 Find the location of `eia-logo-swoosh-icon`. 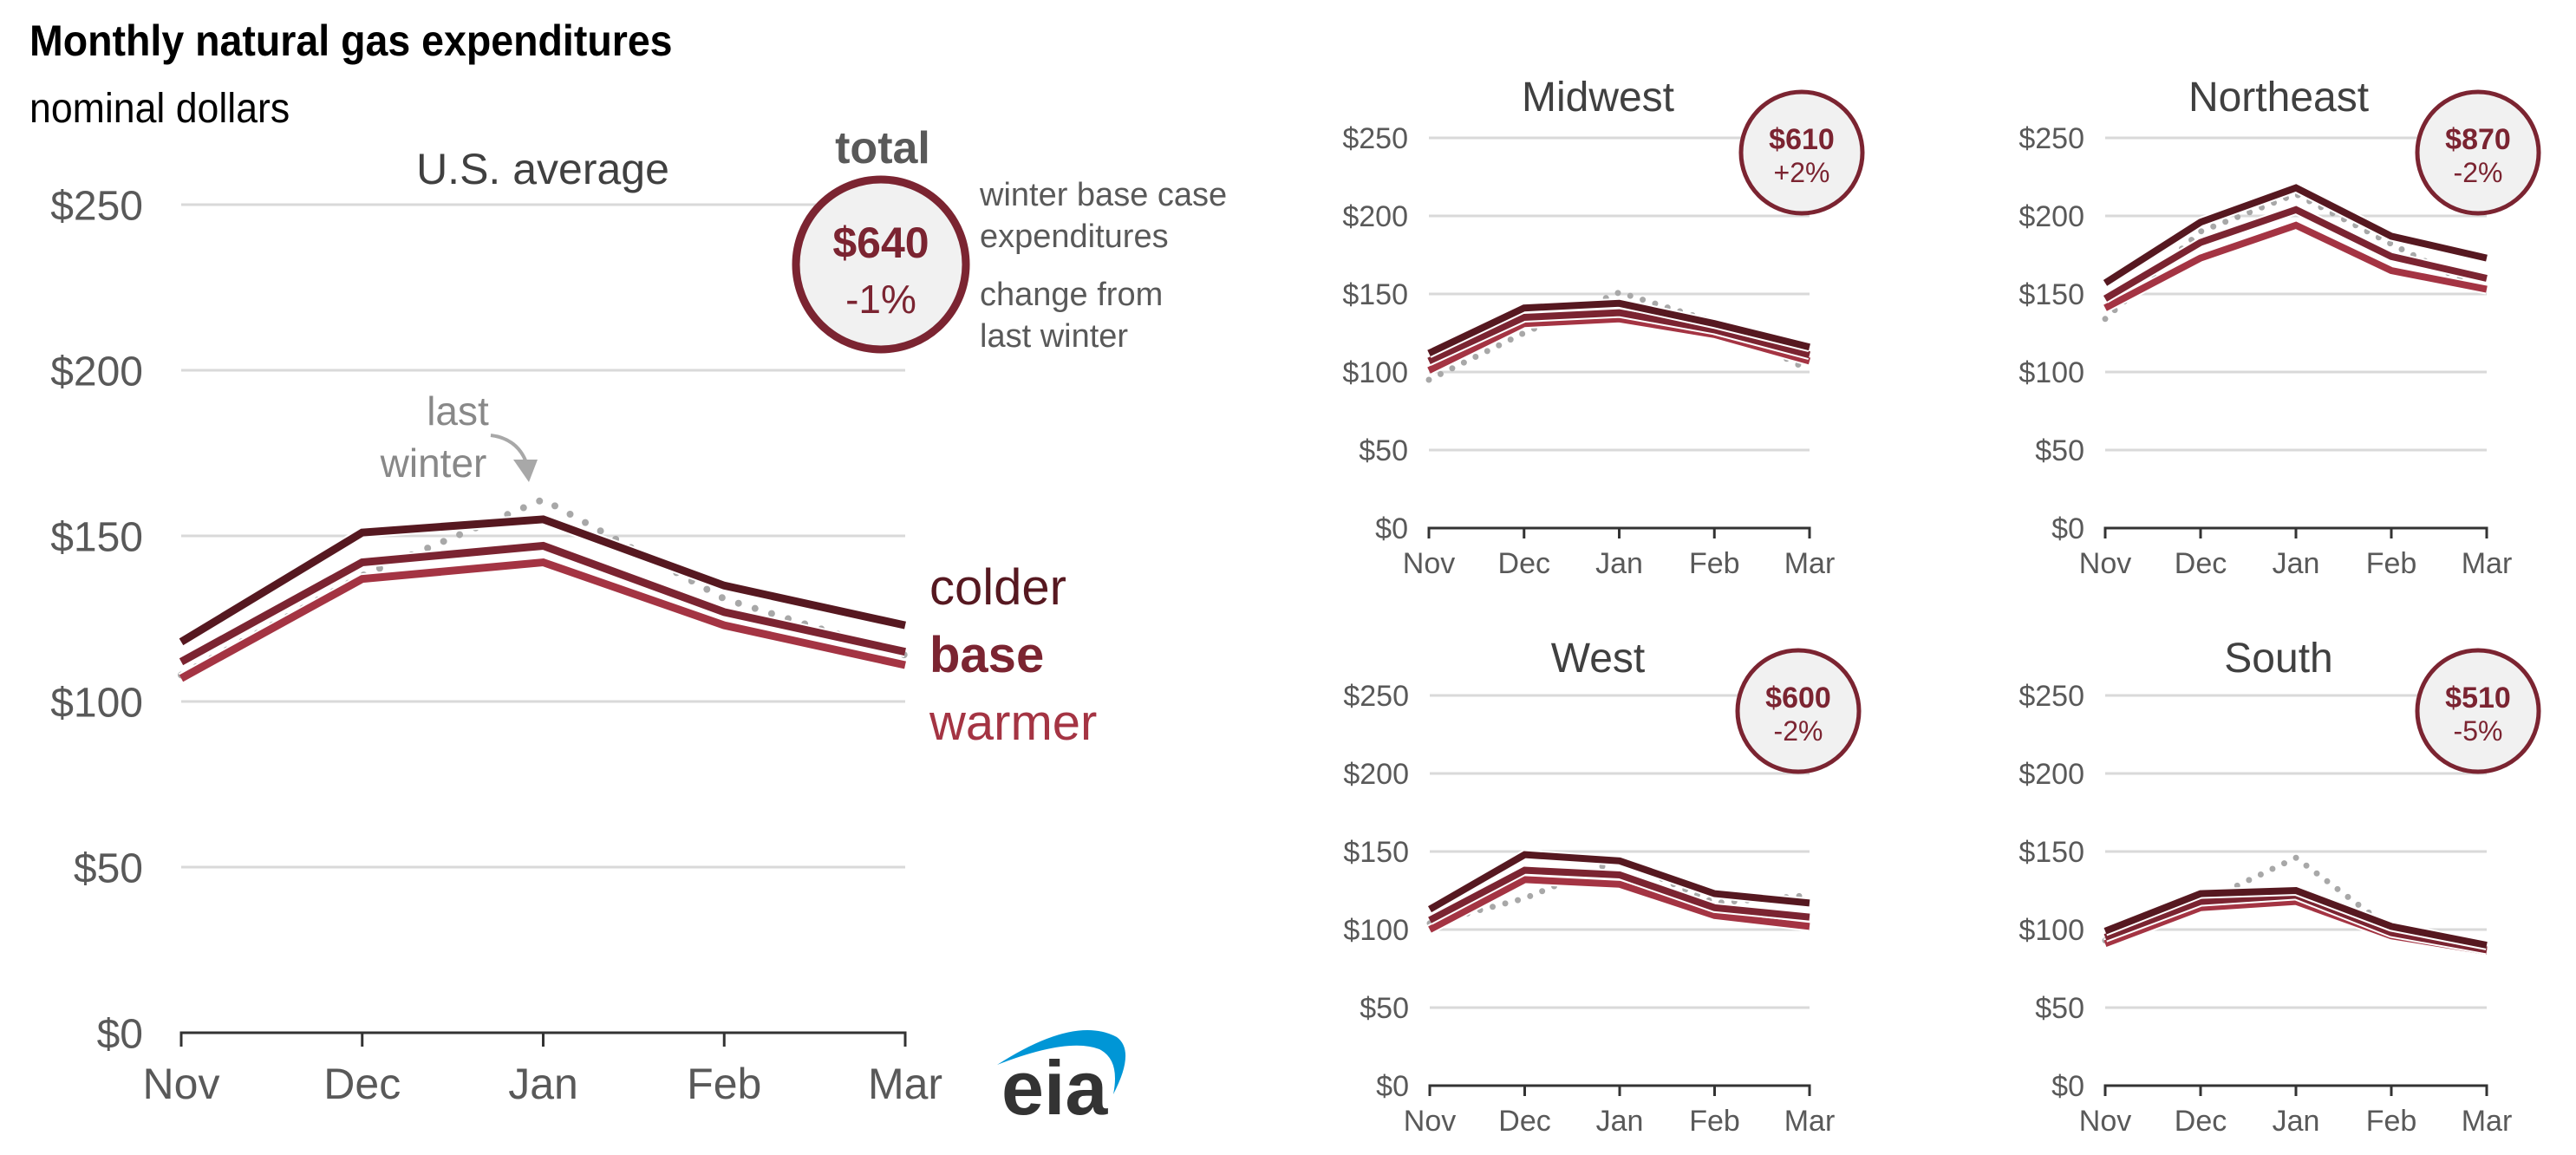

eia-logo-swoosh-icon is located at coordinates (1061, 1061).